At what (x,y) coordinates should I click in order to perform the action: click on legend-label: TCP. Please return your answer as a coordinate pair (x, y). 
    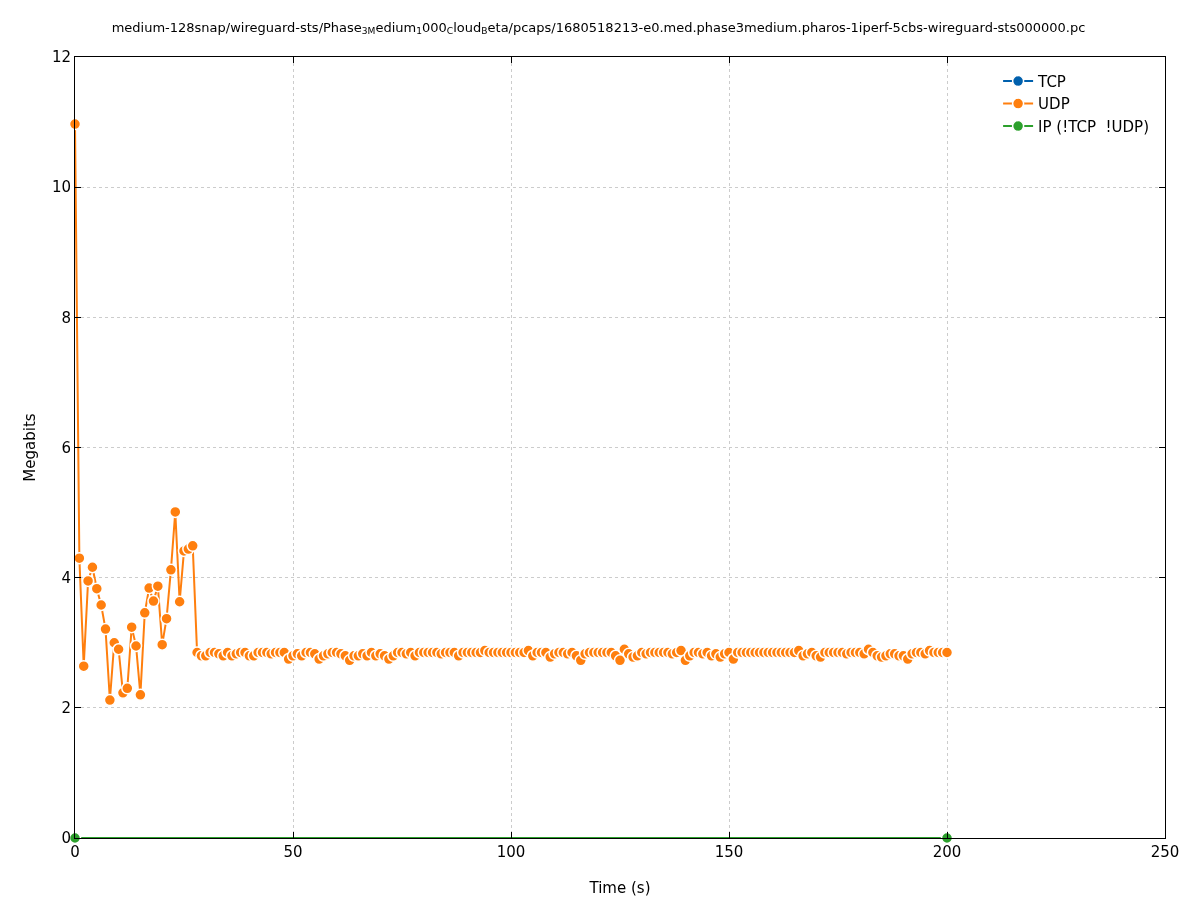
    Looking at the image, I should click on (1051, 81).